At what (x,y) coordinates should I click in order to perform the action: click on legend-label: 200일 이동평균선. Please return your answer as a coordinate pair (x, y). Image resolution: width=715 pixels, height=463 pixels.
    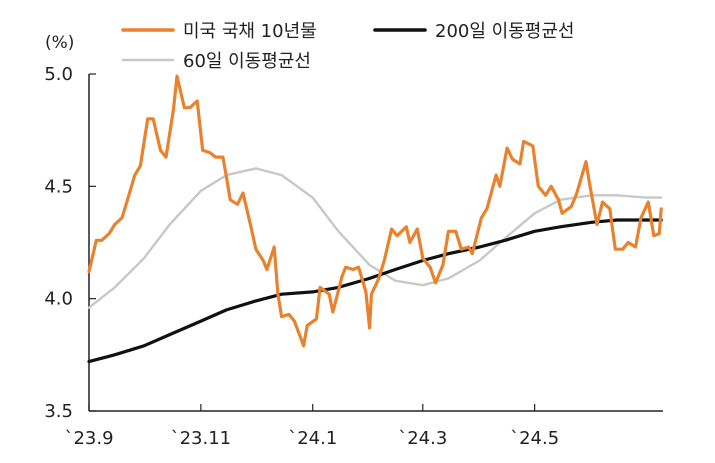
    Looking at the image, I should click on (504, 31).